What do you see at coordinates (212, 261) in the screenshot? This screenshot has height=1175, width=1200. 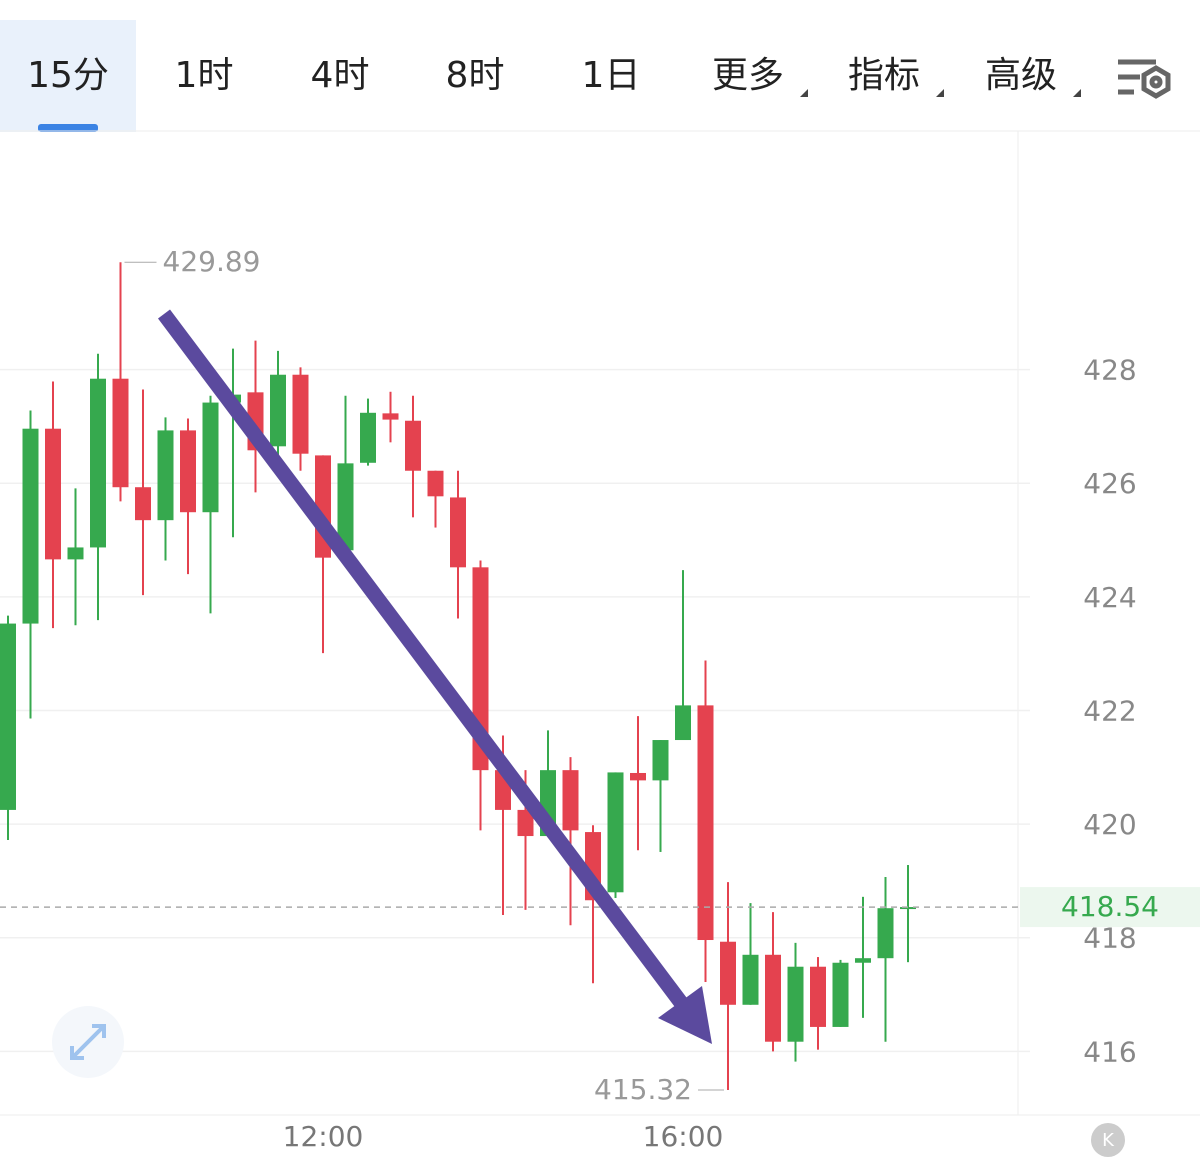 I see `annotation: 429.89` at bounding box center [212, 261].